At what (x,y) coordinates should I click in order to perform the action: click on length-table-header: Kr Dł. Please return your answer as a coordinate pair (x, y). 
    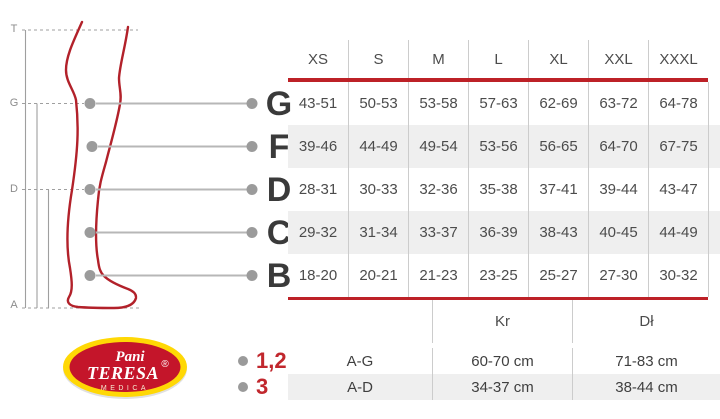
    Looking at the image, I should click on (504, 321).